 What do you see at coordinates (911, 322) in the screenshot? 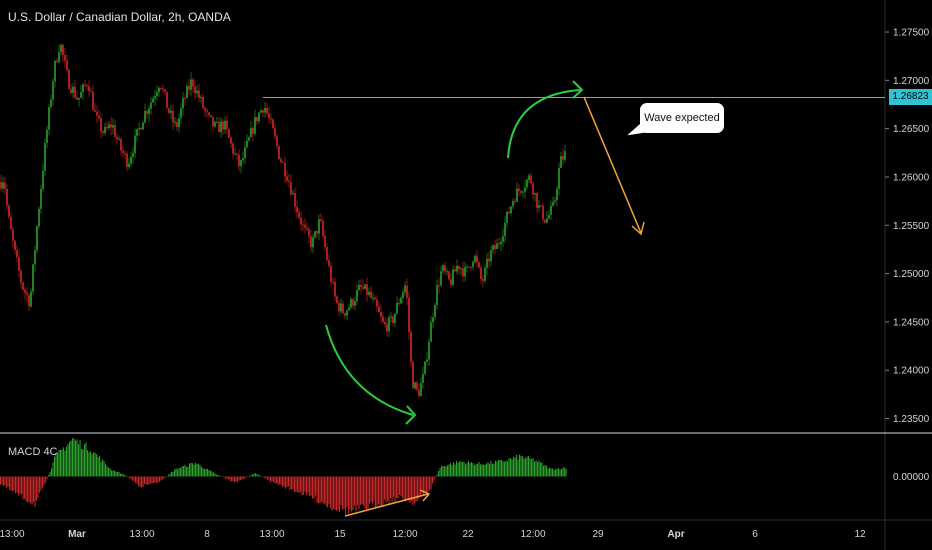
I see `price-tick-label: 1.24500` at bounding box center [911, 322].